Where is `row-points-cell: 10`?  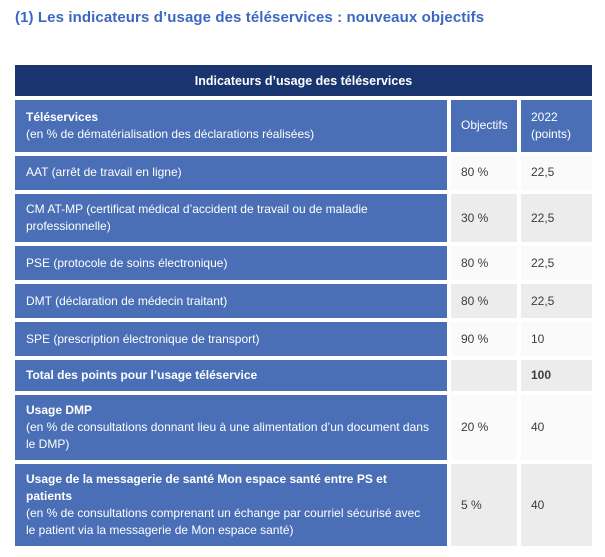
row-points-cell: 10 is located at coordinates (556, 339).